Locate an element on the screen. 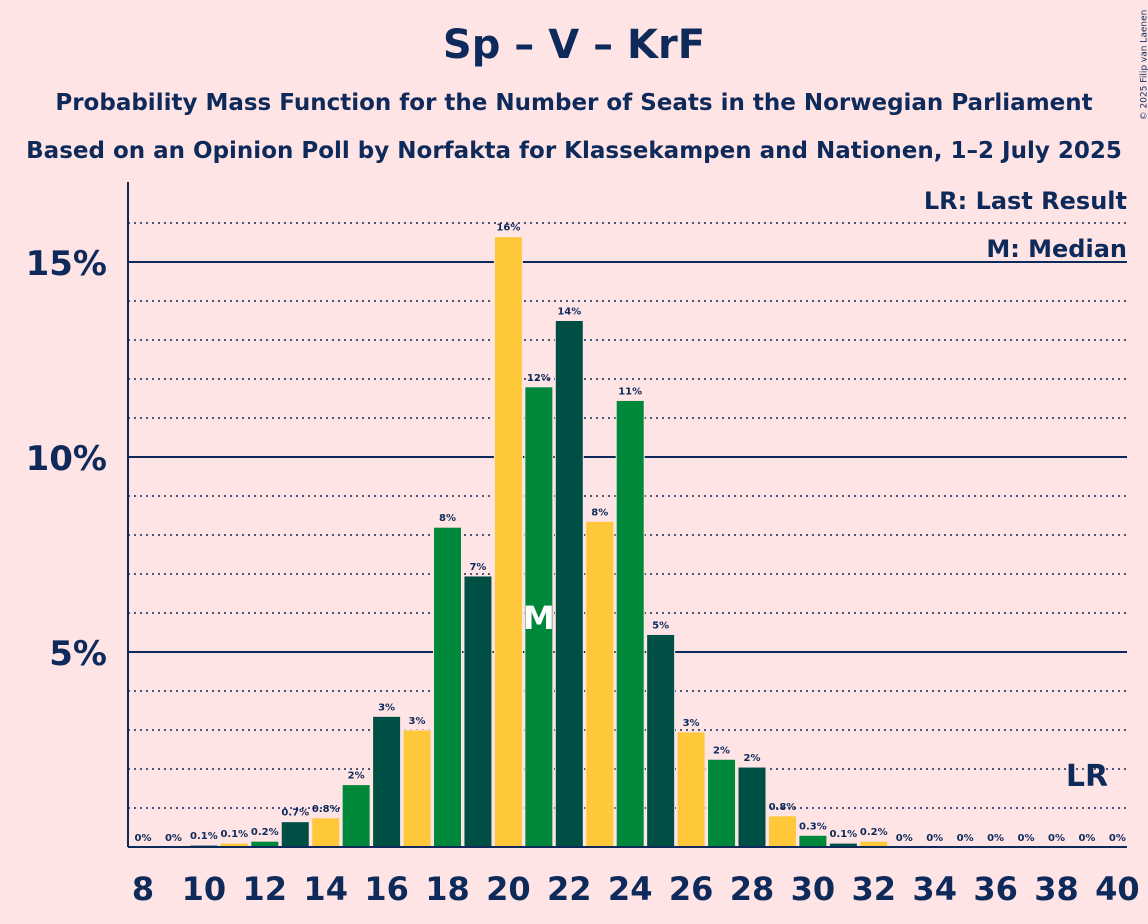 The height and width of the screenshot is (924, 1148). x-tick-label: 28 is located at coordinates (752, 889).